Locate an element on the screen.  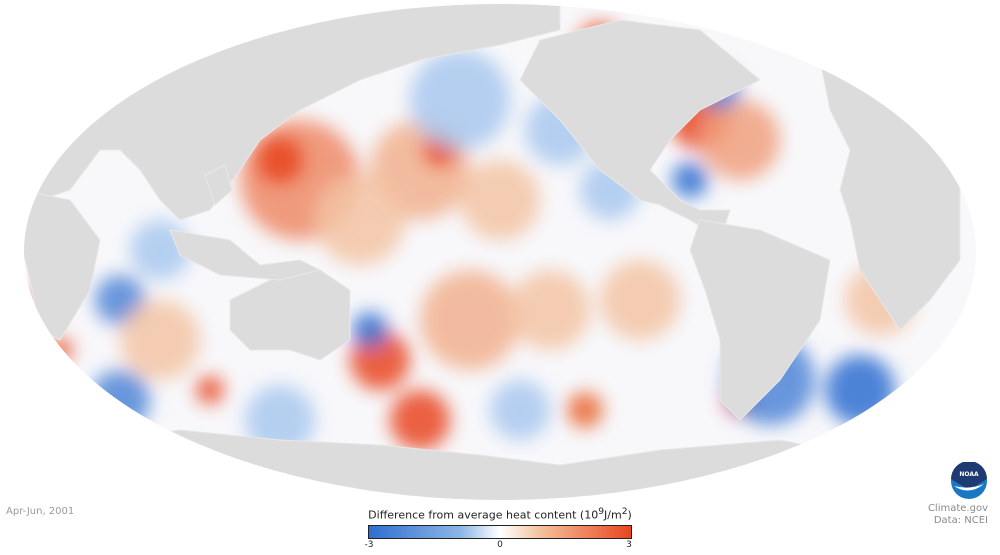
africa-west is located at coordinates (62, 265).